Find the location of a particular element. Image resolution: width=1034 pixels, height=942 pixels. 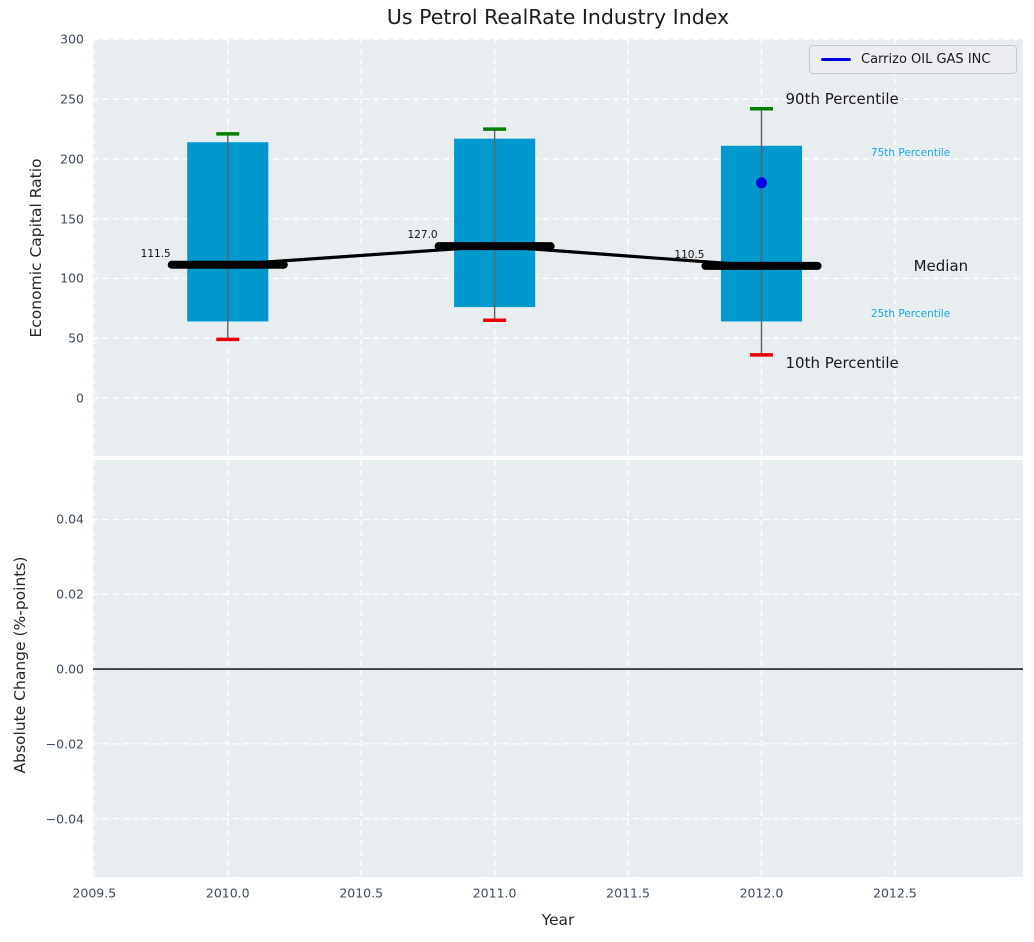

y-tick-label-bottom: 0.00 is located at coordinates (70, 669).